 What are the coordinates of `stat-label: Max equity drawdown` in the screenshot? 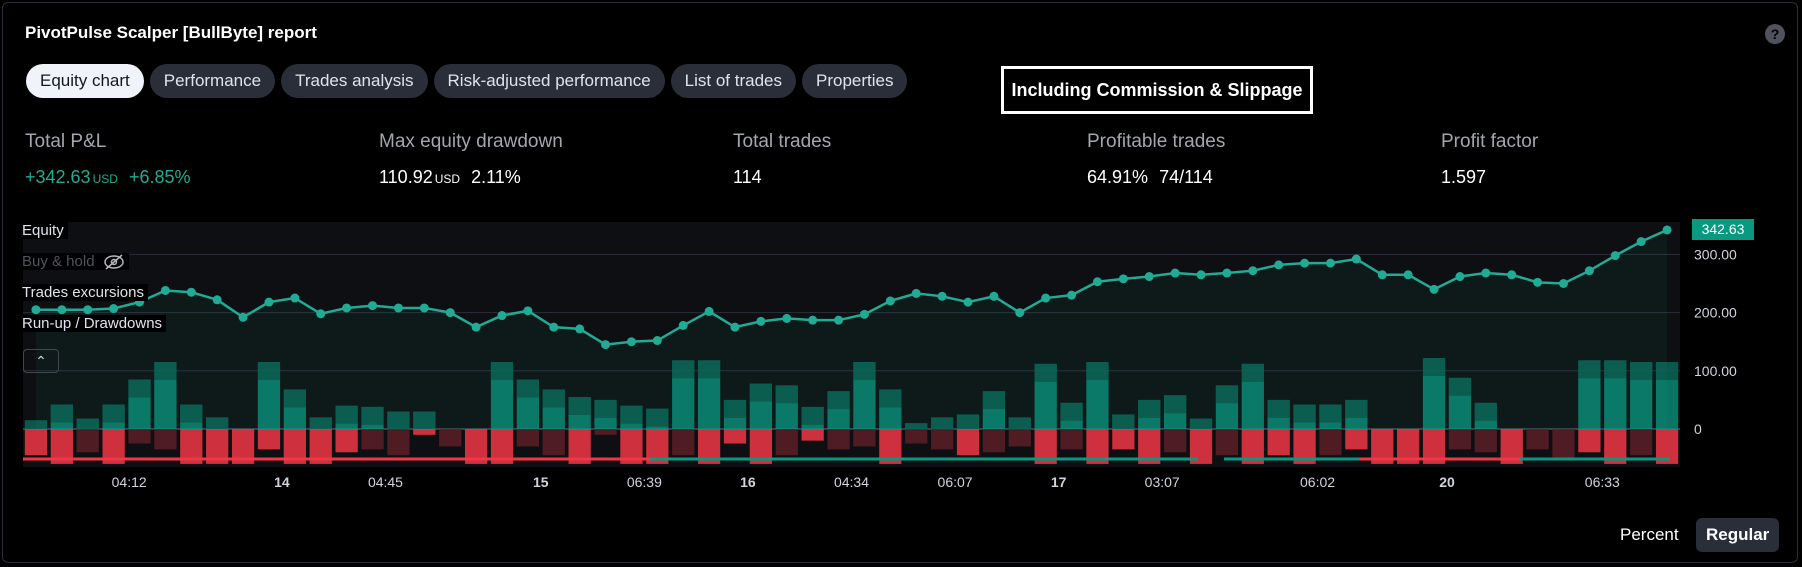 It's located at (471, 141).